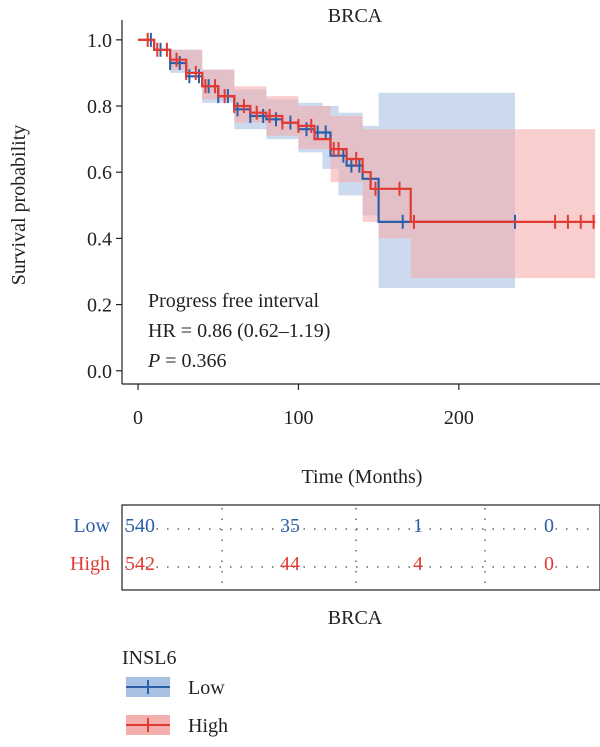 The width and height of the screenshot is (600, 747). I want to click on y-tick-label-0: 0.0, so click(99, 372).